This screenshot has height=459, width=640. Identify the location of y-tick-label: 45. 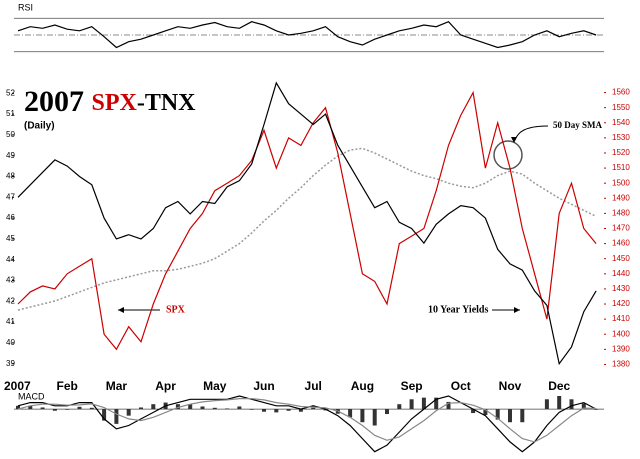
(10, 238).